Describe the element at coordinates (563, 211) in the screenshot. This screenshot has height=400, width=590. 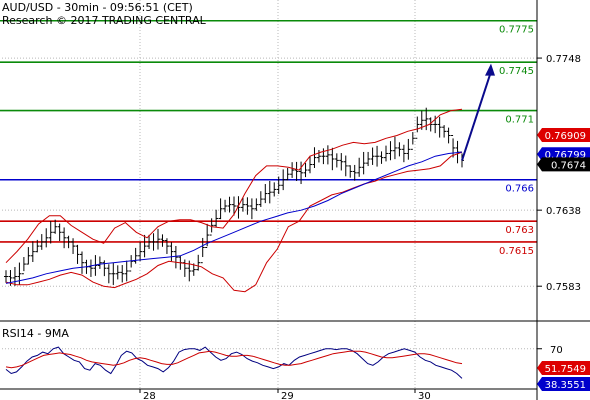
I see `price-tick-label: 0.7638` at that location.